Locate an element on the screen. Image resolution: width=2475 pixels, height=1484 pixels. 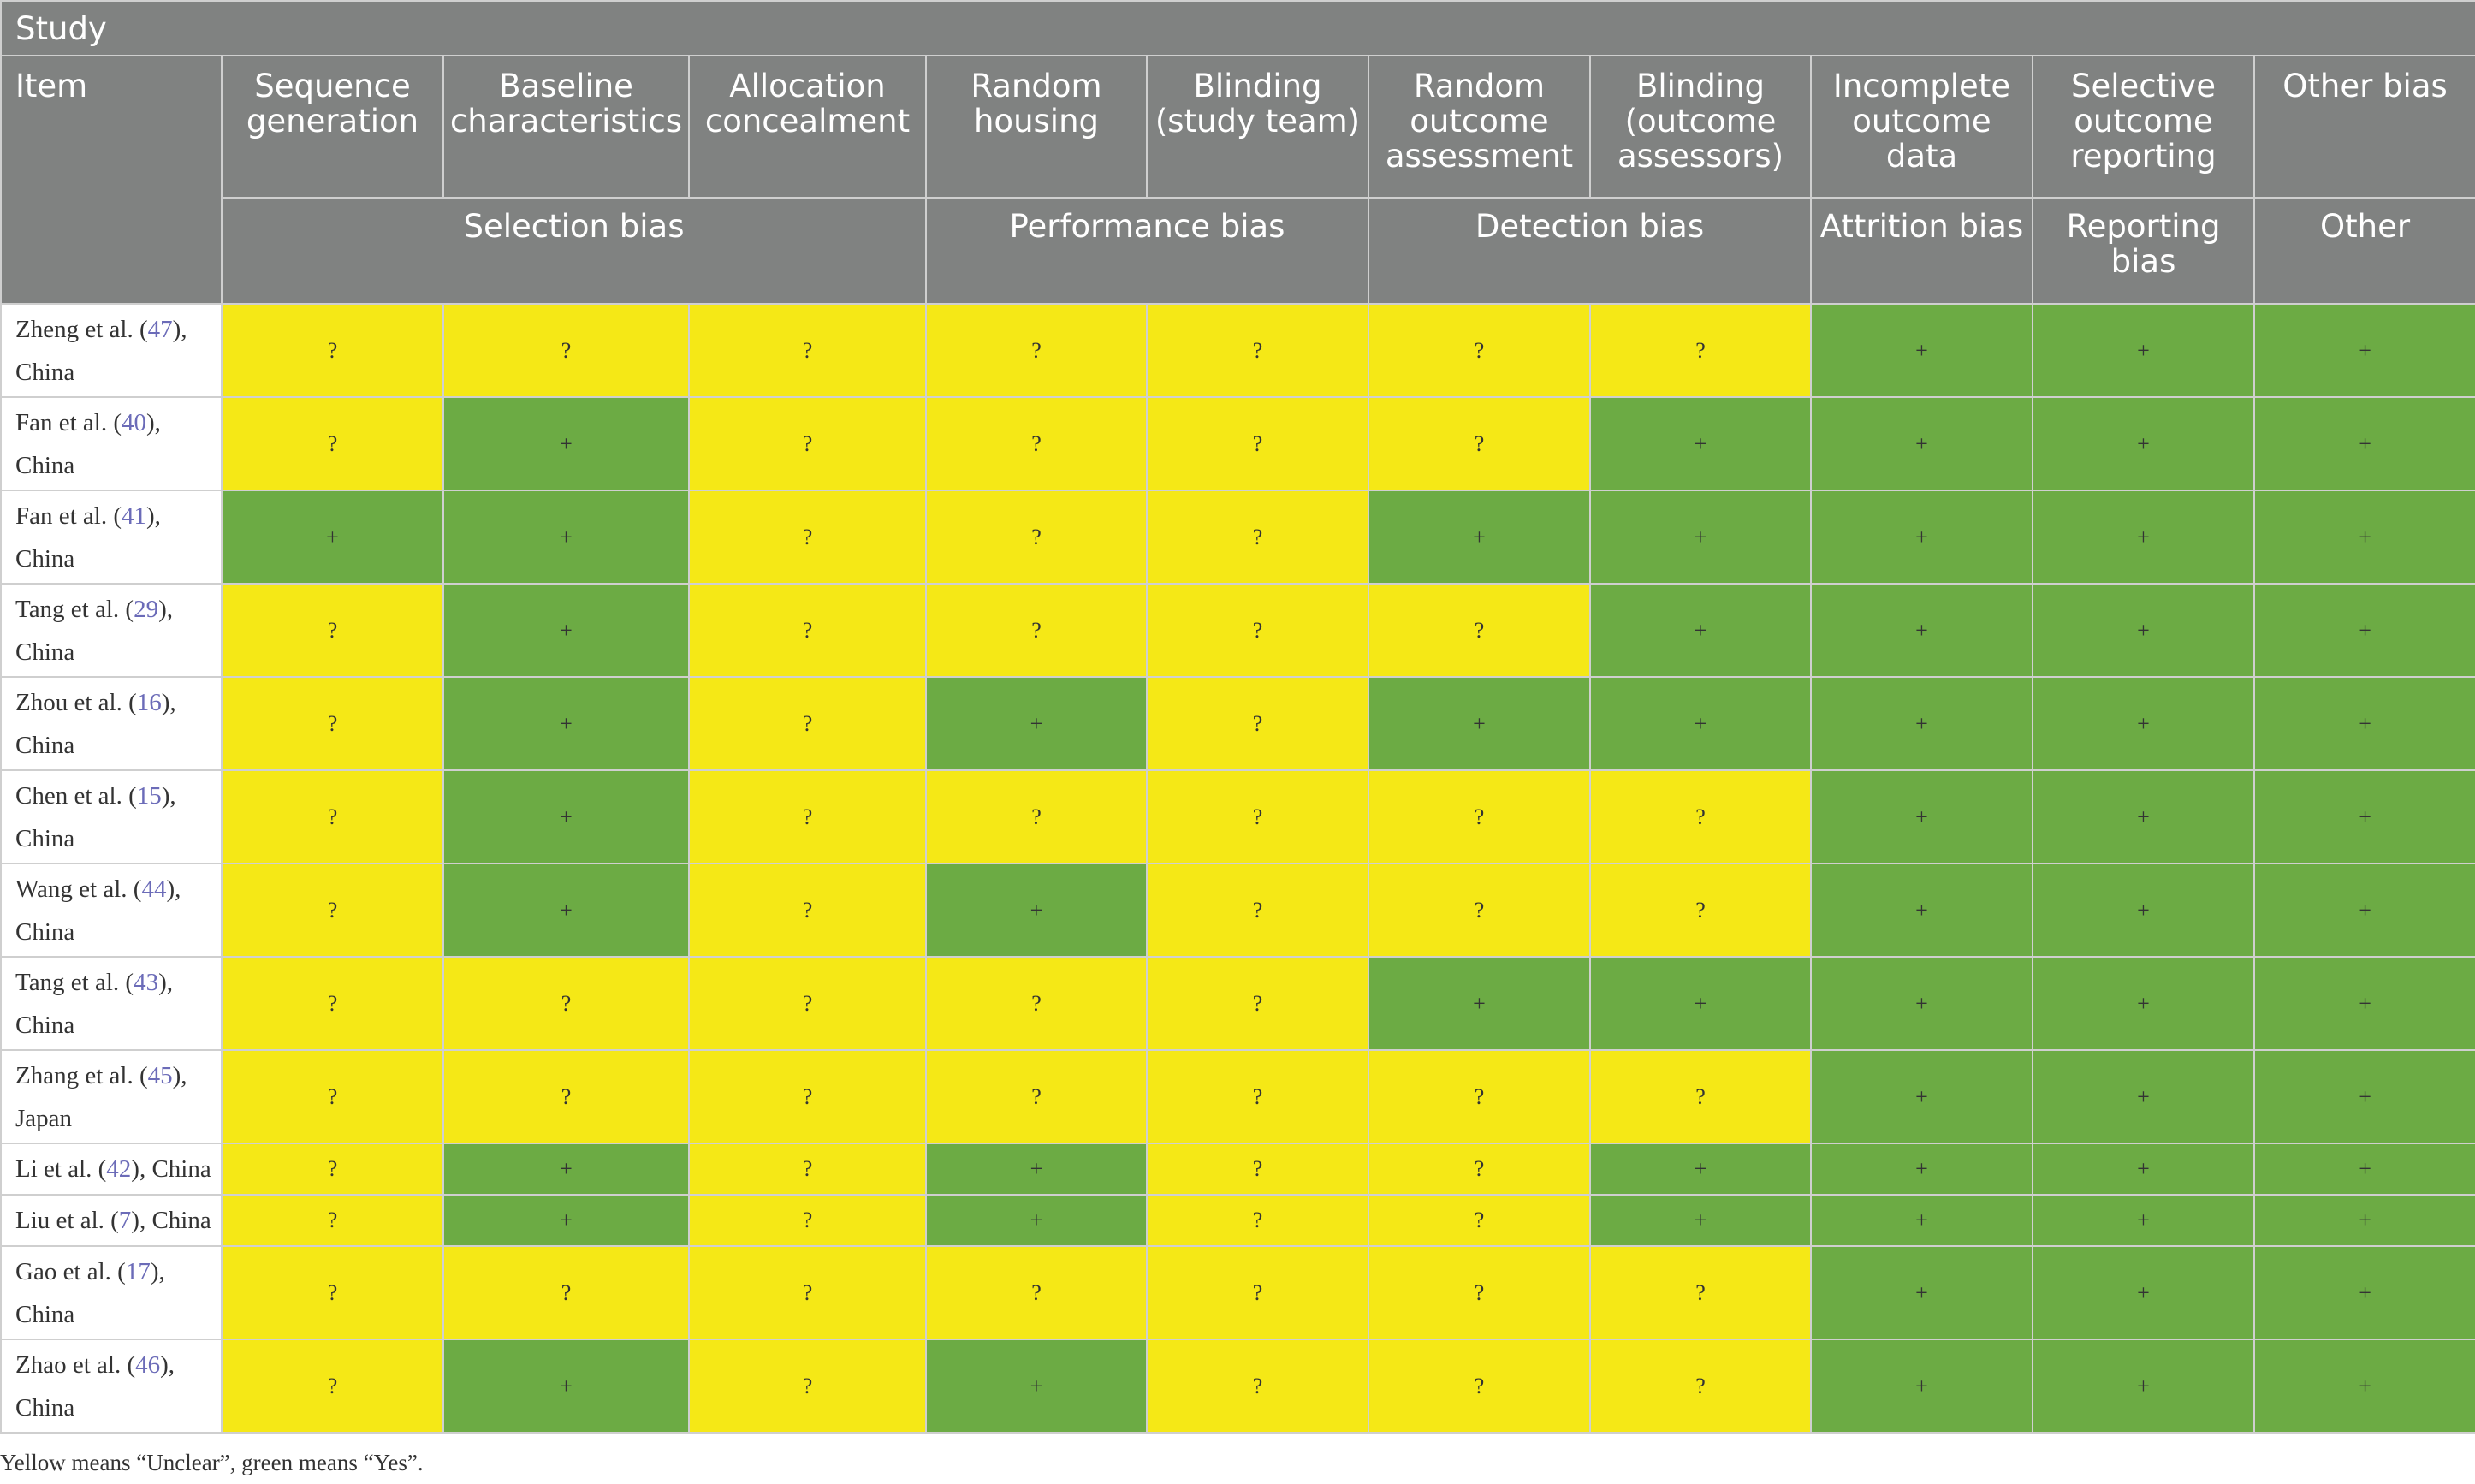
table-row: Tang et al. (43), China????? + + + + + is located at coordinates (1237, 1004).